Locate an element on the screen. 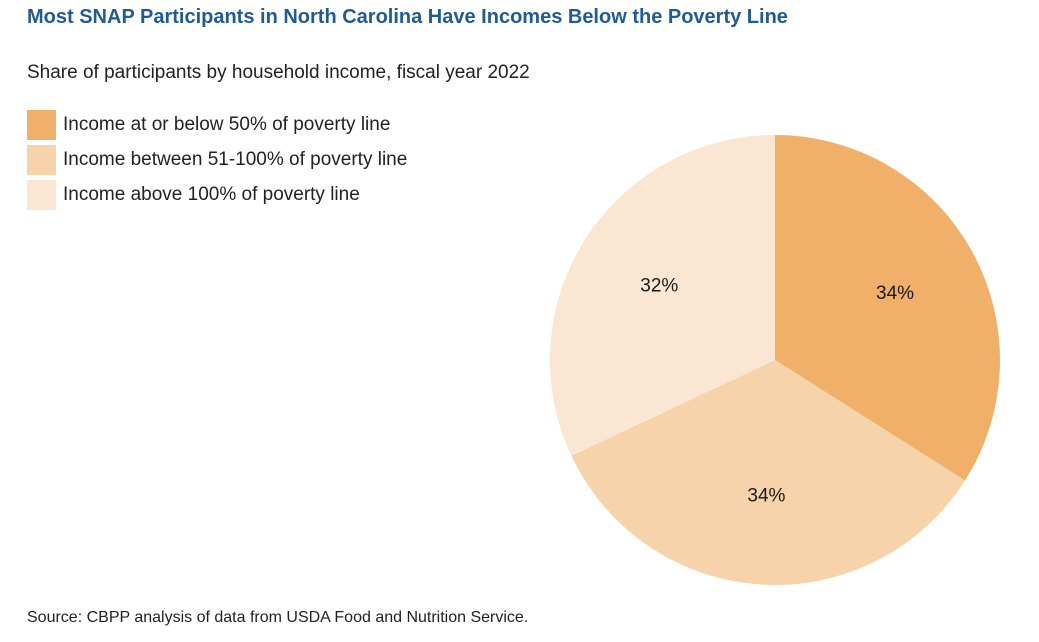 The height and width of the screenshot is (642, 1039). legend-item: Income at or below 50% of poverty line is located at coordinates (217, 125).